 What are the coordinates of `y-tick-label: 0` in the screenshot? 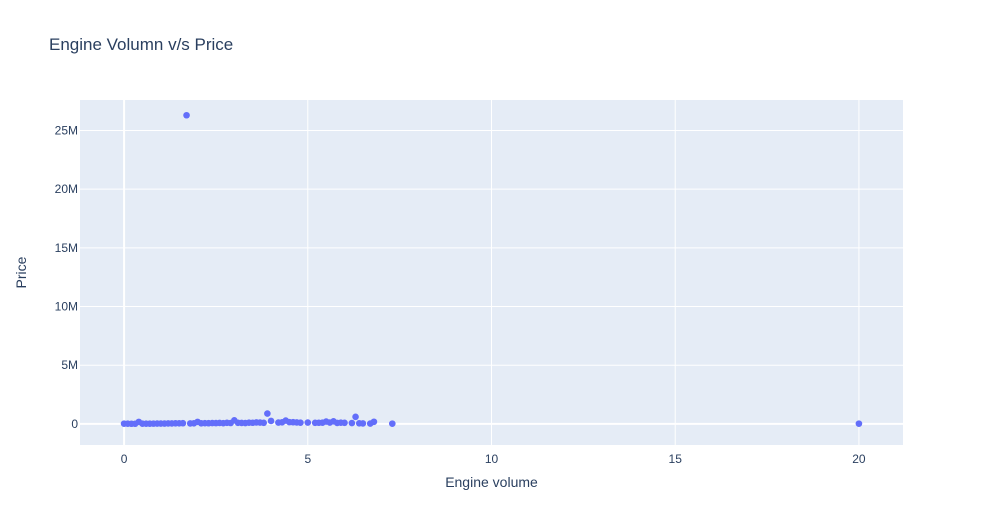 It's located at (74, 424).